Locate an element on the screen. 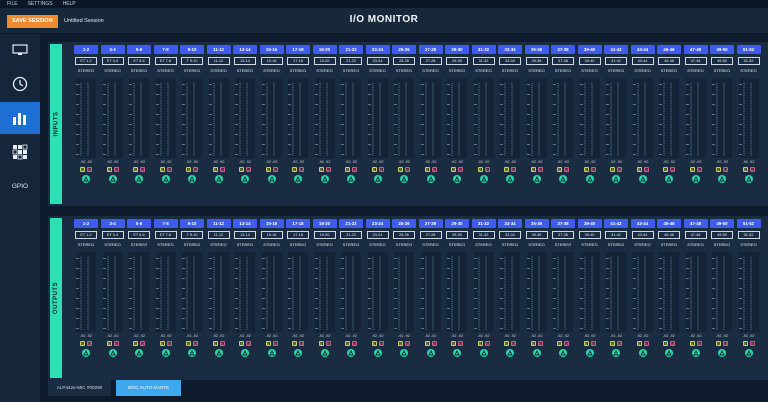  channel-button: 27-28 is located at coordinates (430, 49).